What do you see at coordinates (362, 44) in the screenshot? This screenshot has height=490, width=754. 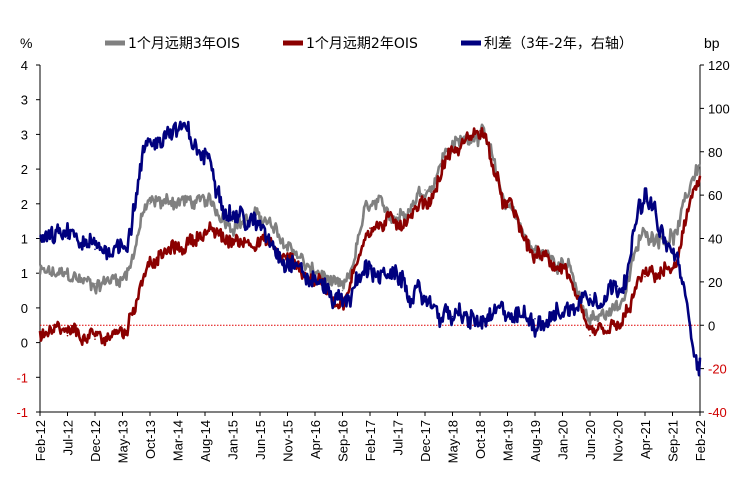 I see `legend-label-2y: 1个月远期2年OIS` at bounding box center [362, 44].